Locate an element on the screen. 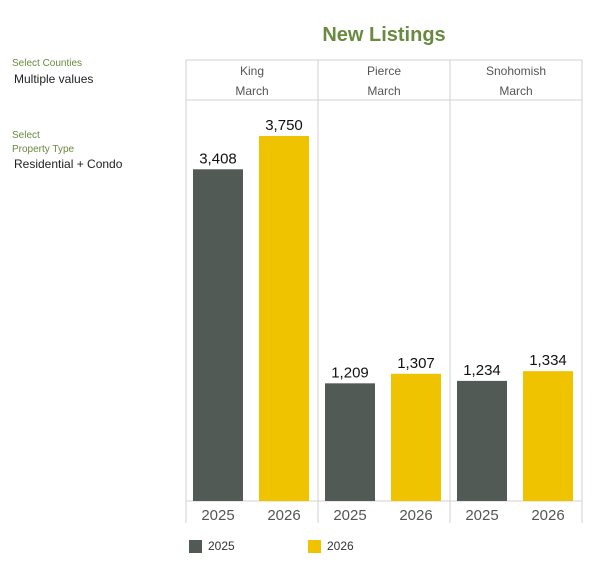 The width and height of the screenshot is (599, 572). bar-snohomish-2025 is located at coordinates (482, 440).